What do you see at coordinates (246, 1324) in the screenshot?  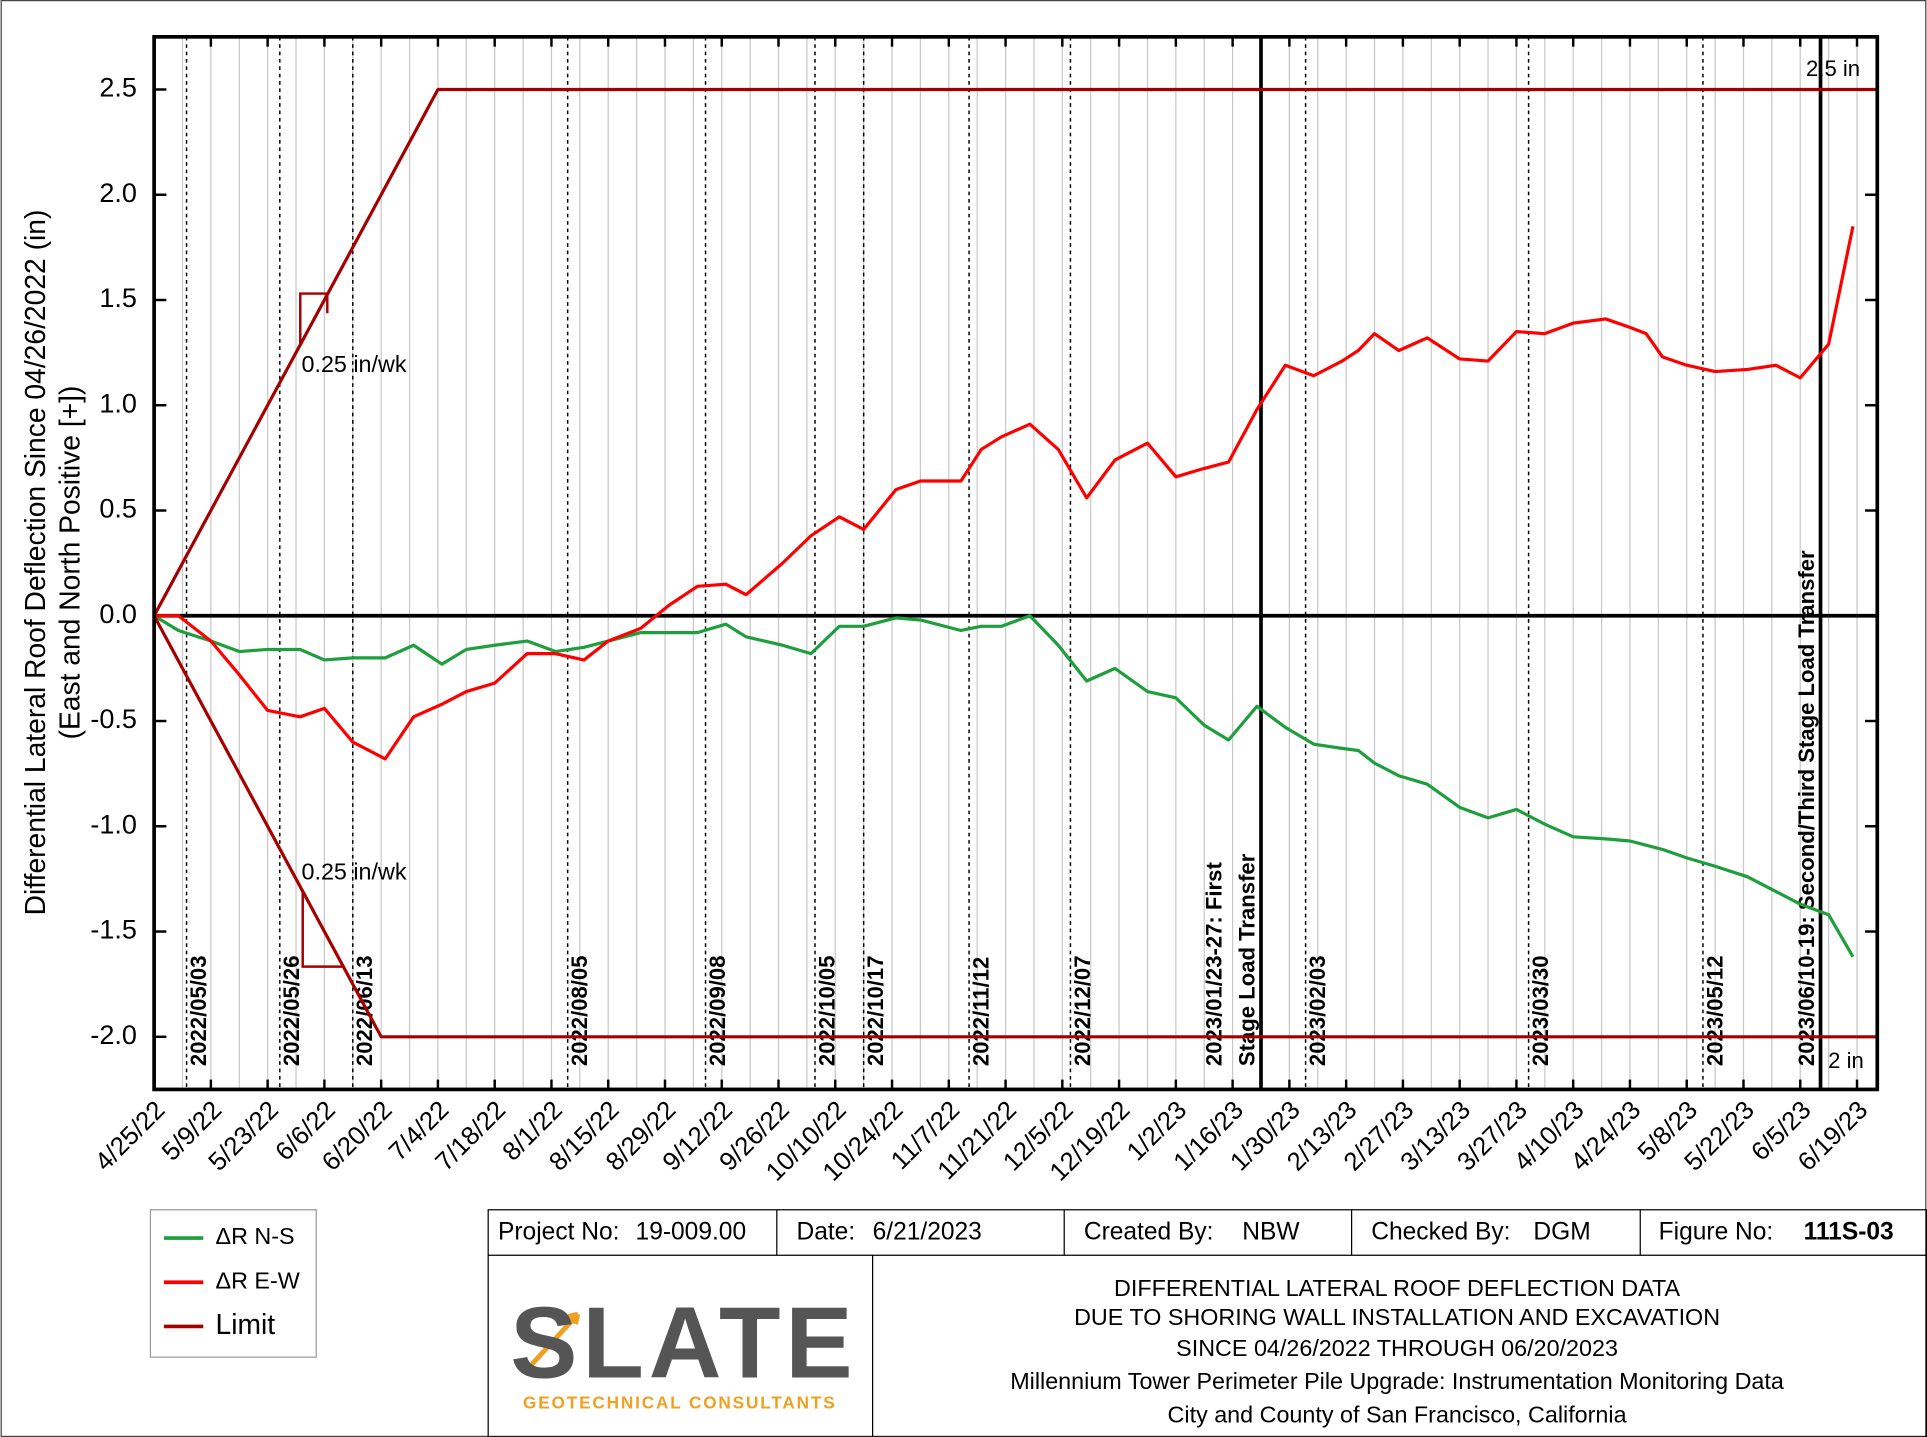 I see `legend-label: Limit` at bounding box center [246, 1324].